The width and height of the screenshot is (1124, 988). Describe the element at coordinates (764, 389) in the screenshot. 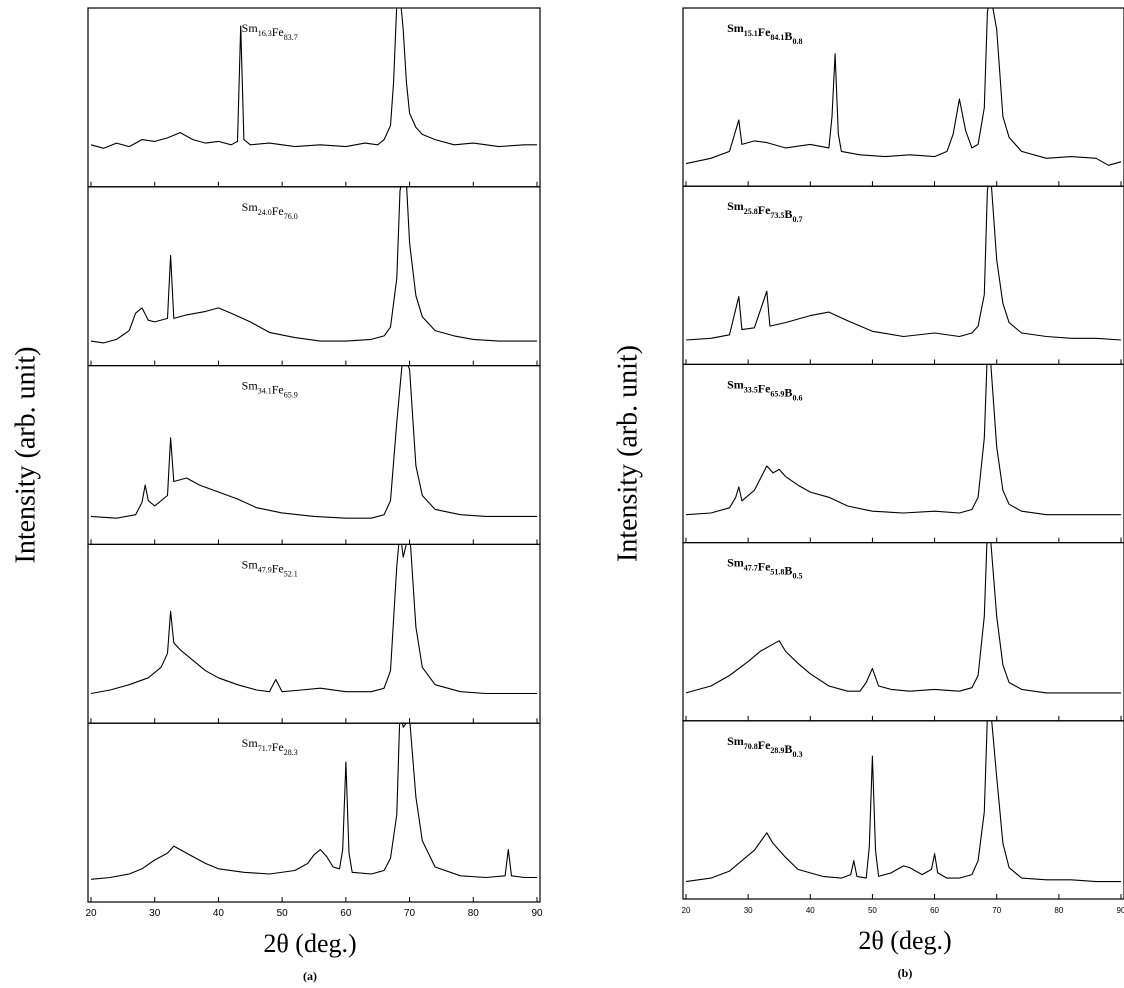

I see `series-label: Sm33.5Fe65.9B0.6` at that location.